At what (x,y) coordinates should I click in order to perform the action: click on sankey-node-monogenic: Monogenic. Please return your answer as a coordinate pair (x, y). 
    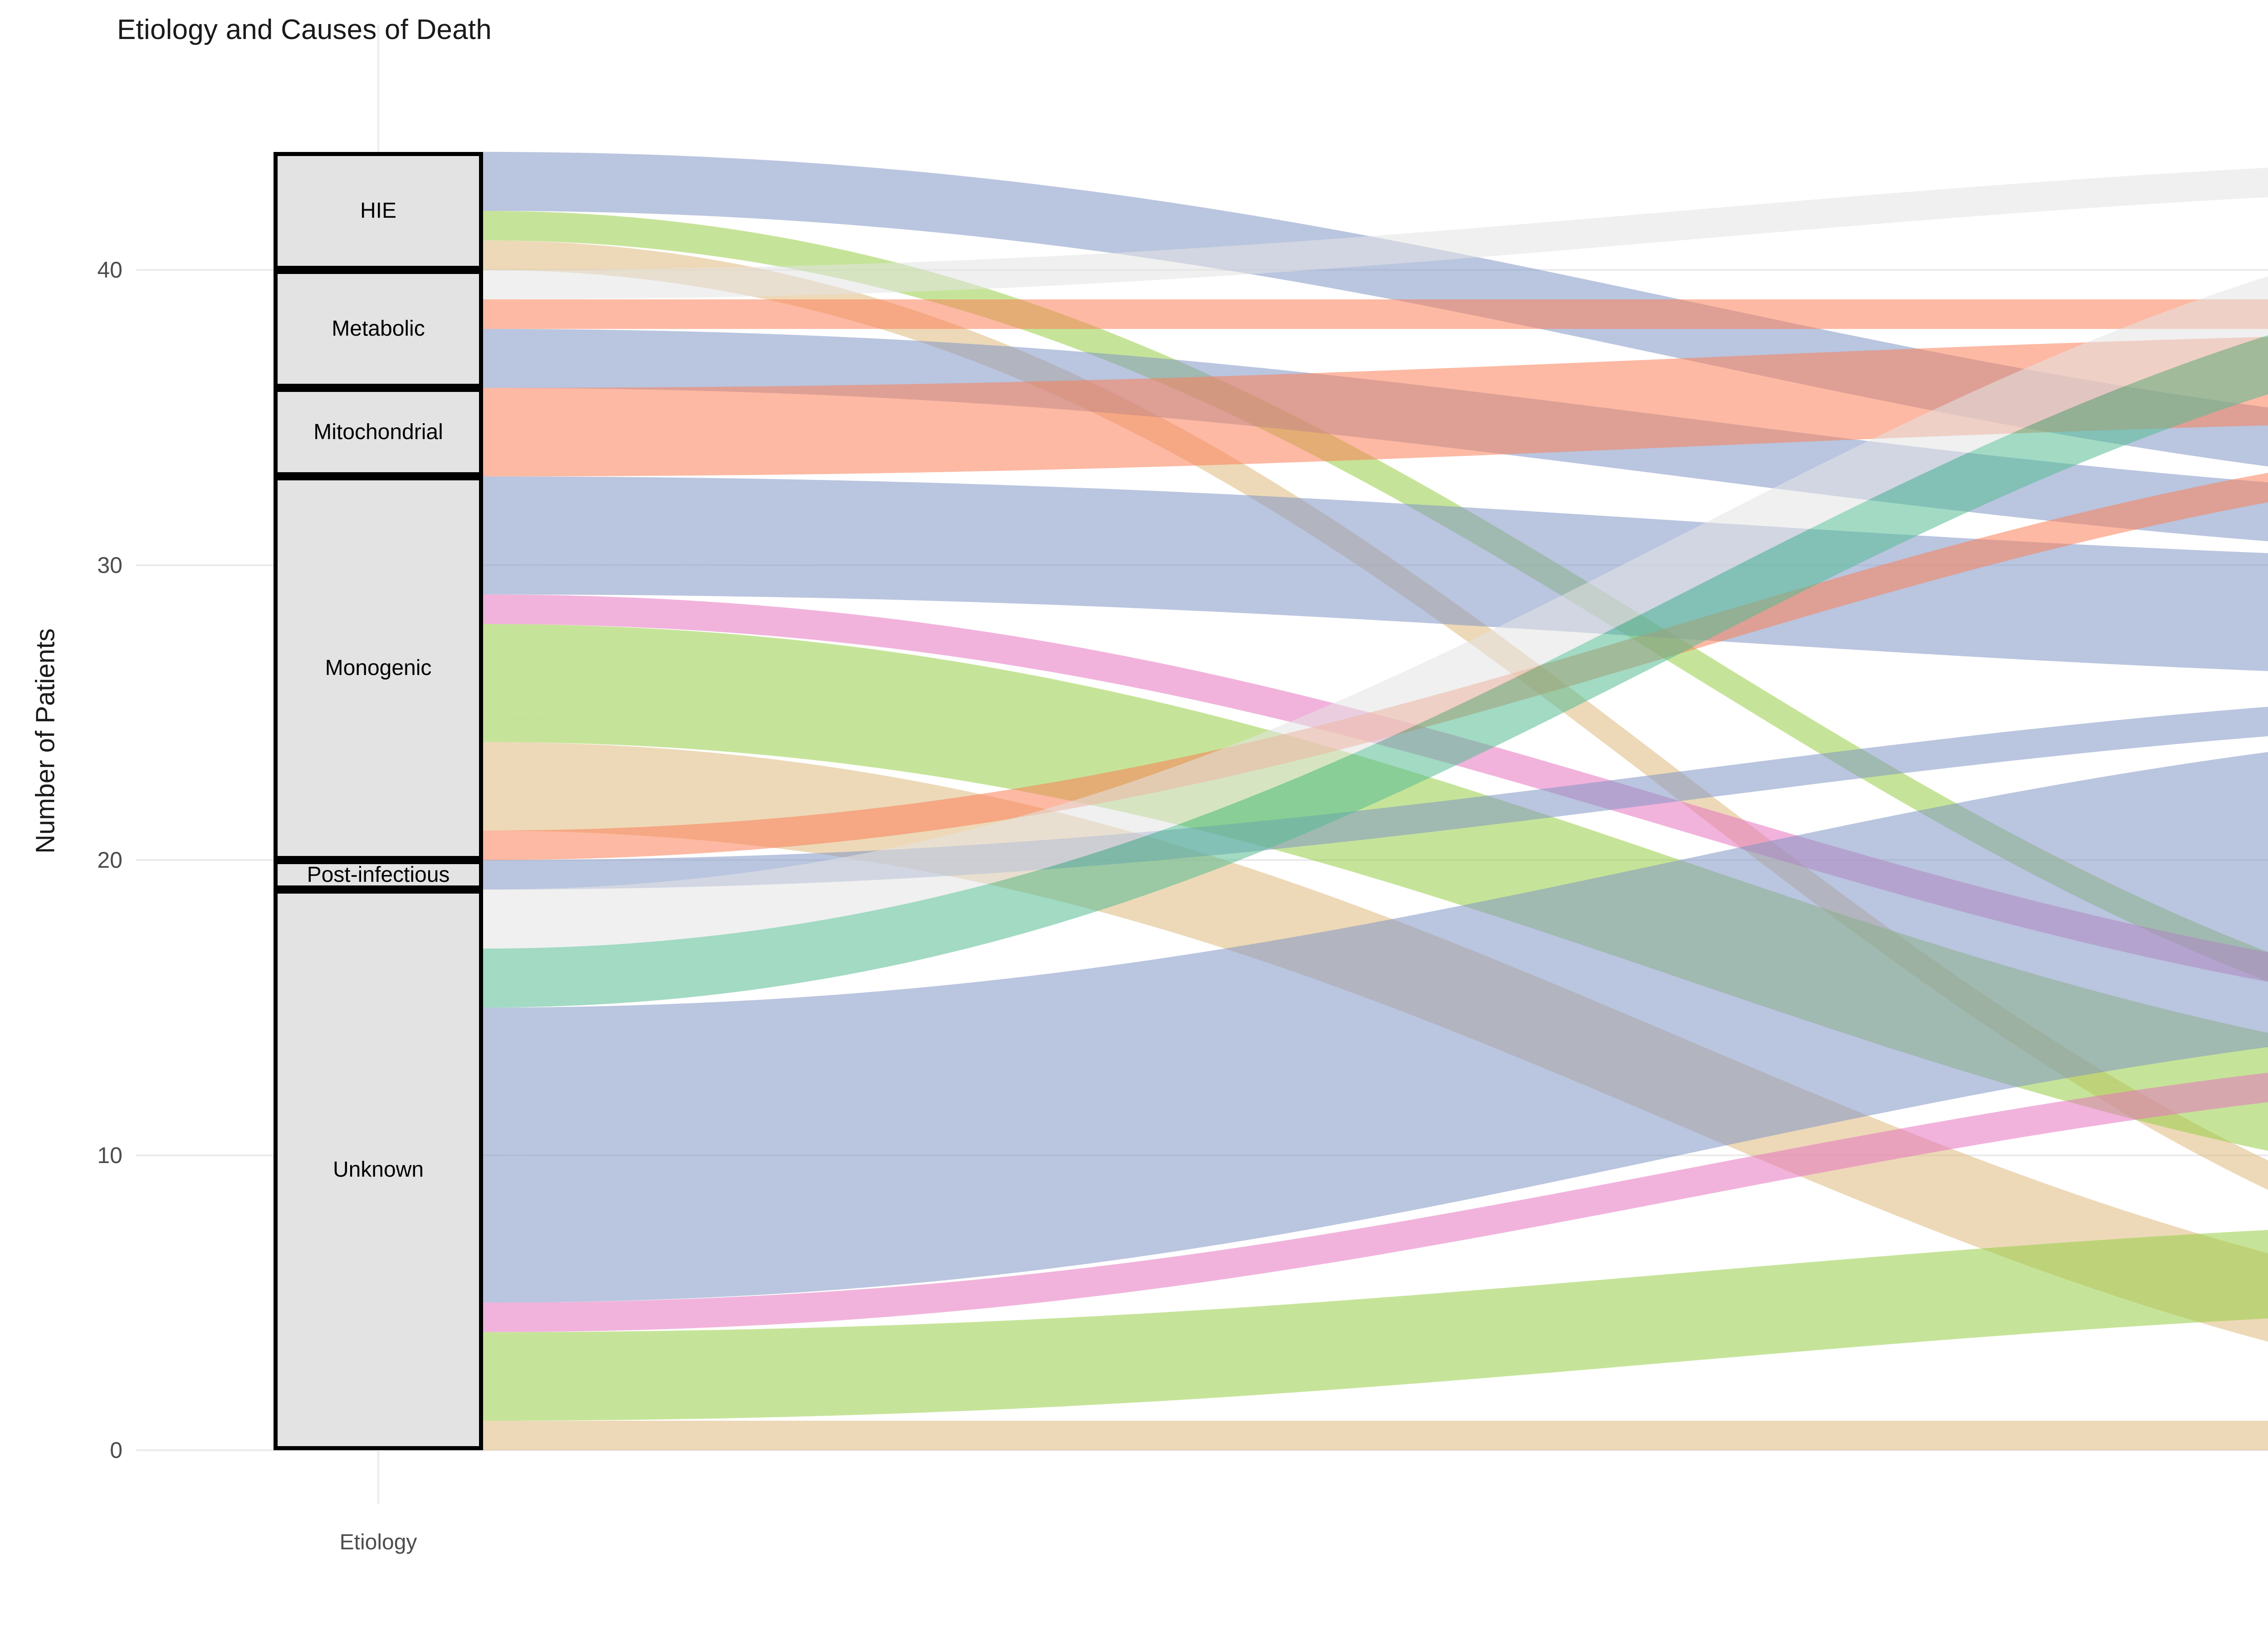
    Looking at the image, I should click on (379, 668).